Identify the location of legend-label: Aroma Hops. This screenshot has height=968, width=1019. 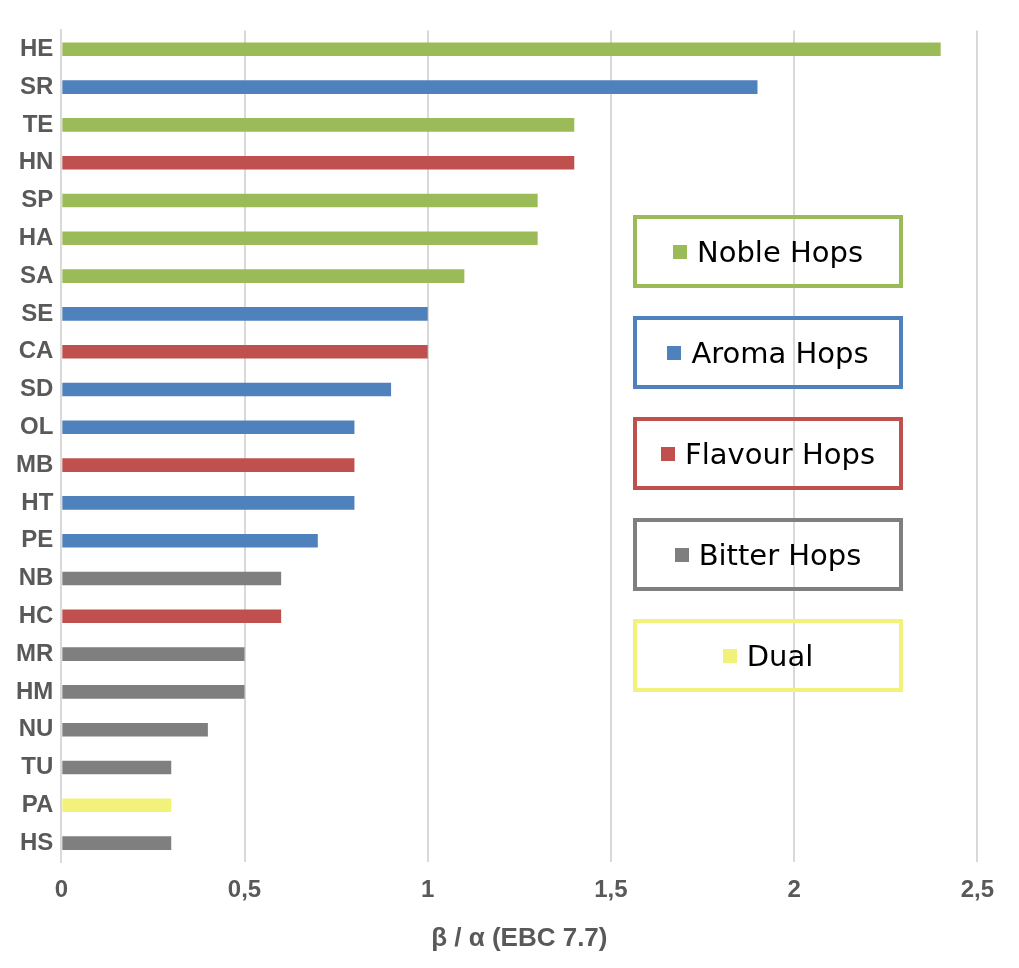
(780, 352).